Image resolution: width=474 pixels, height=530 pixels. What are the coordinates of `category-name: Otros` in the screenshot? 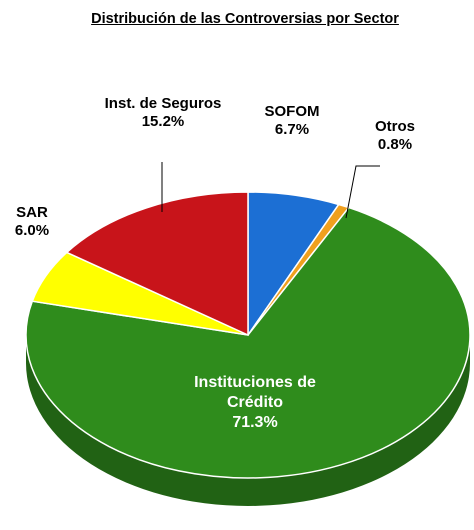 It's located at (394, 126).